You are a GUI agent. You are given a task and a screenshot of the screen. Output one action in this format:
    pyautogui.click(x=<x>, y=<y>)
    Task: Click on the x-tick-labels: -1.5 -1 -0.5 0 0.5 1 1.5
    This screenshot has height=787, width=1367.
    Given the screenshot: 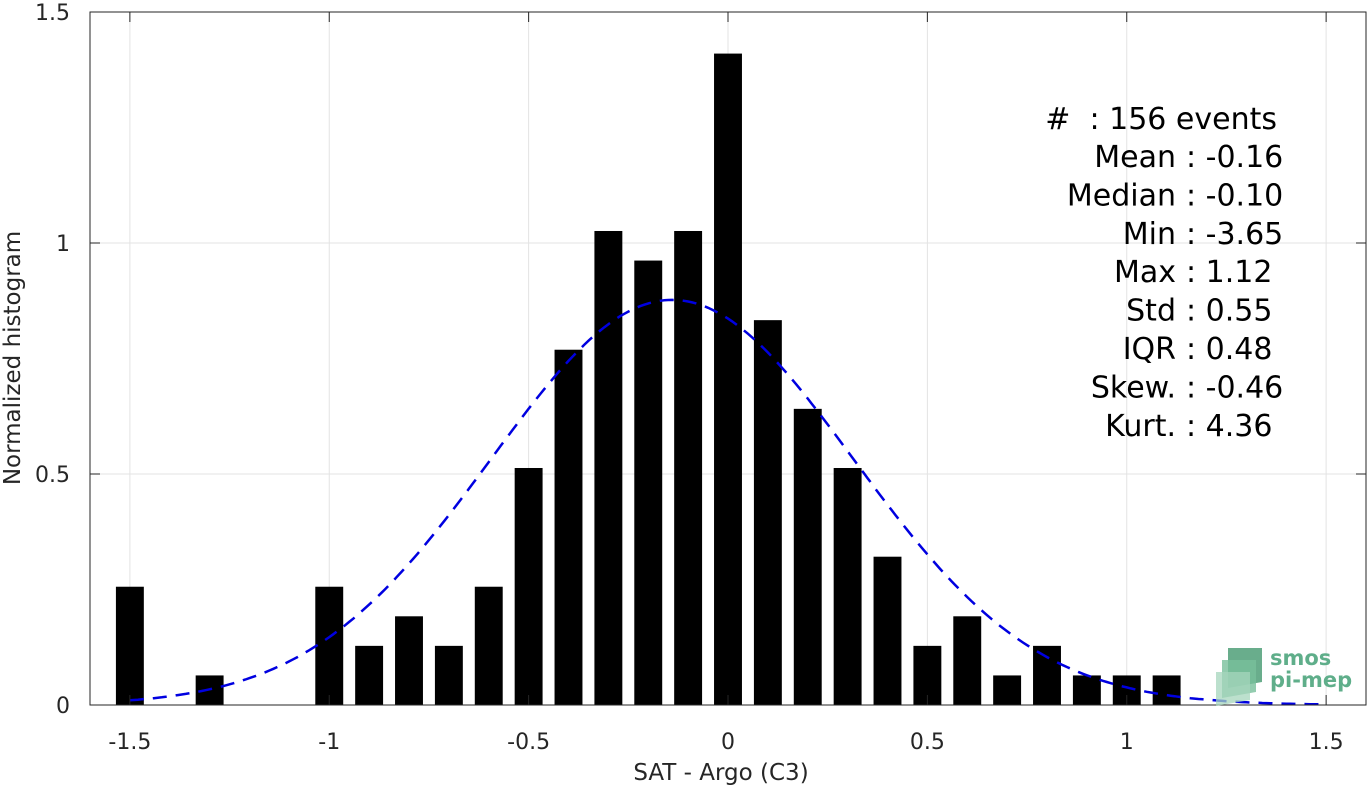 What is the action you would take?
    pyautogui.click(x=725, y=742)
    